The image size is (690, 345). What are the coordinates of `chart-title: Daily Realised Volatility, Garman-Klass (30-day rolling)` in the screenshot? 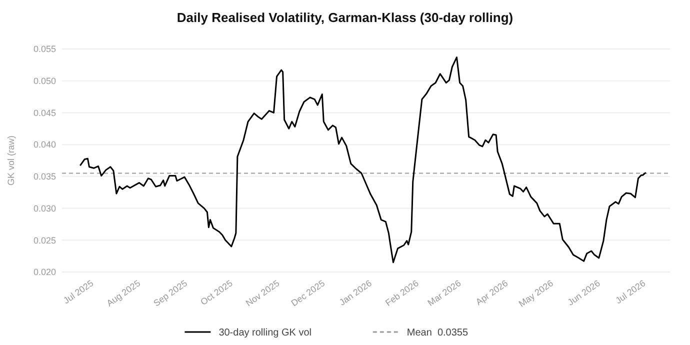 It's located at (345, 17).